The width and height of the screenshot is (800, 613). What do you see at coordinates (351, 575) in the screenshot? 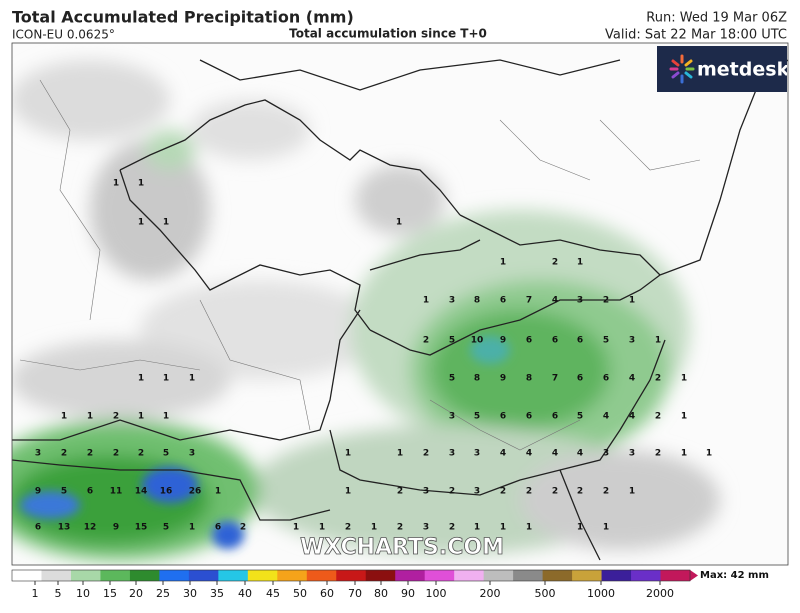
I see `colorbar-frame` at bounding box center [351, 575].